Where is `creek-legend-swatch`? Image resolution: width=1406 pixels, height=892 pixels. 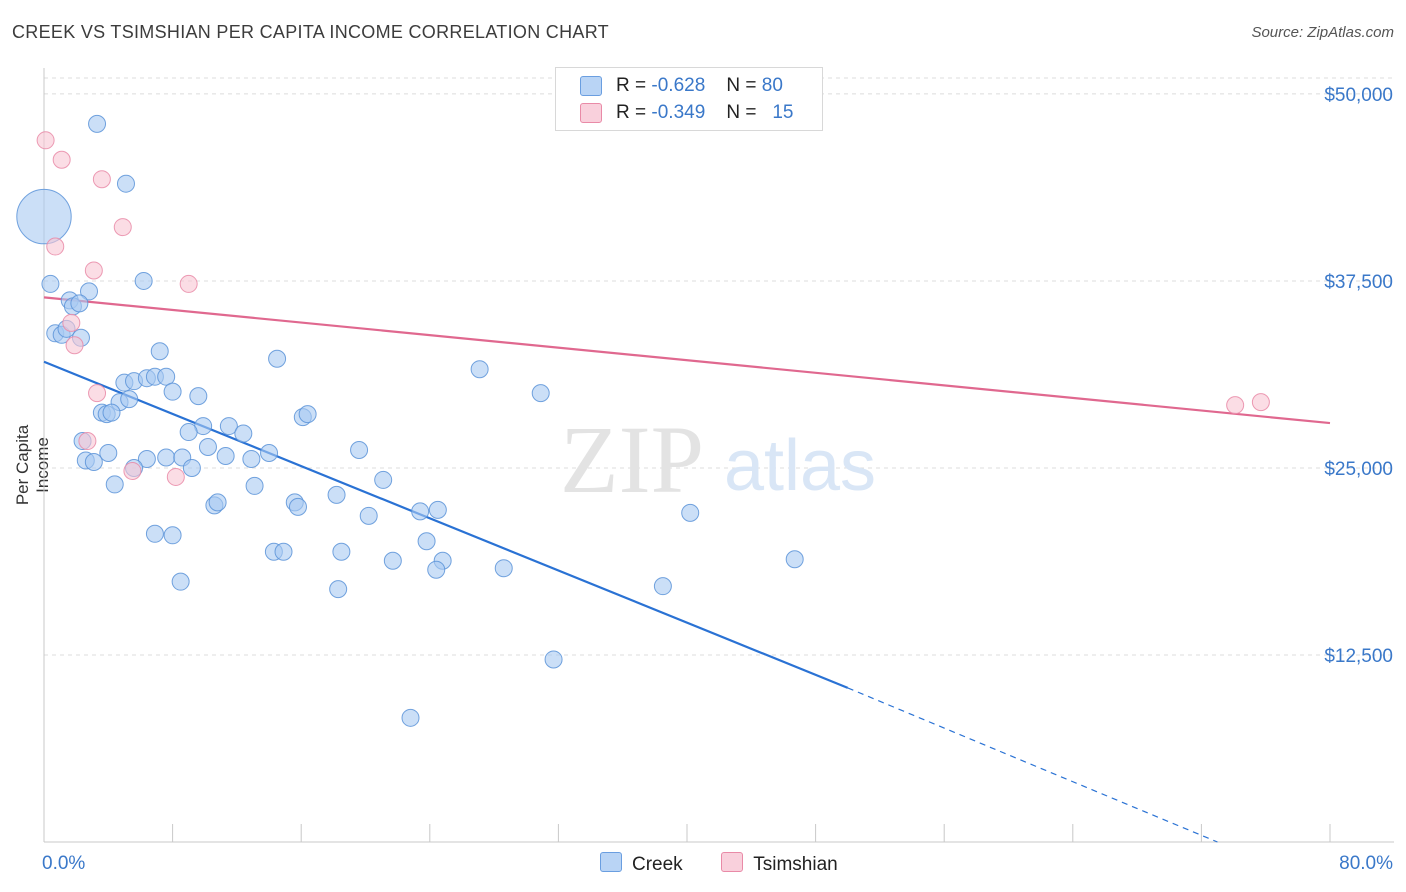 creek-legend-swatch is located at coordinates (611, 862).